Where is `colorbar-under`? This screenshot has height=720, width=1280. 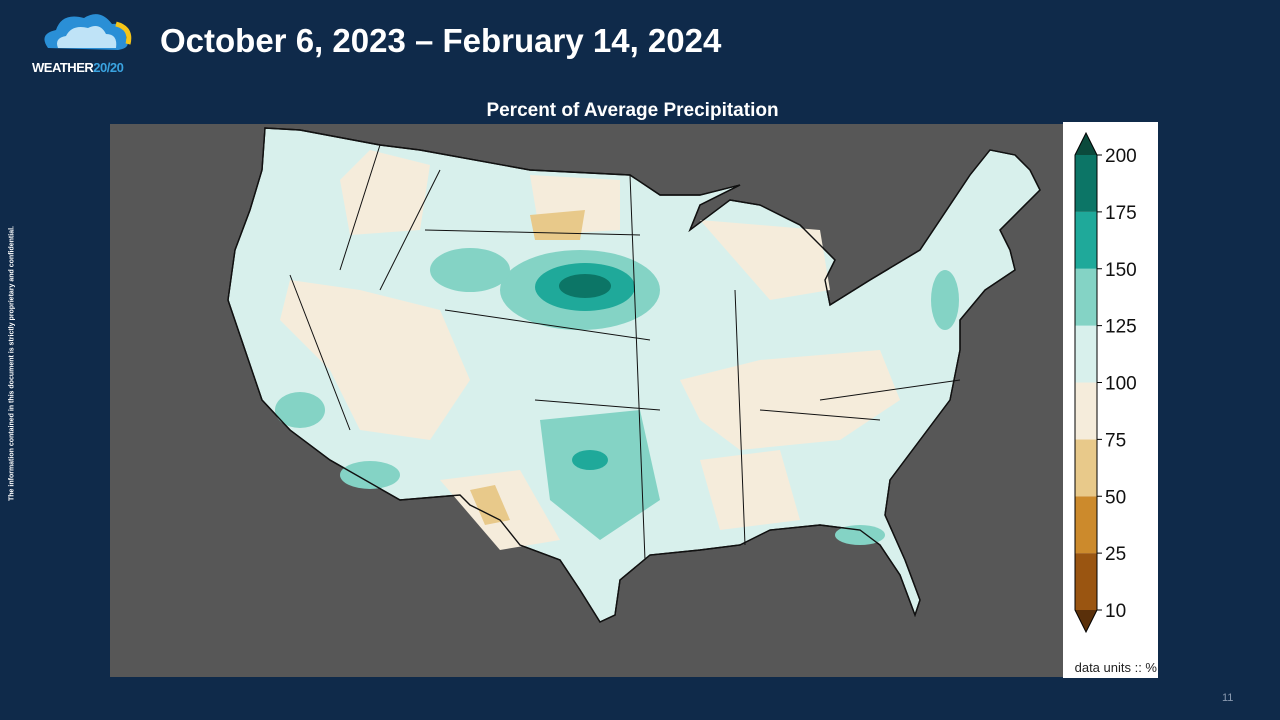 colorbar-under is located at coordinates (1086, 621).